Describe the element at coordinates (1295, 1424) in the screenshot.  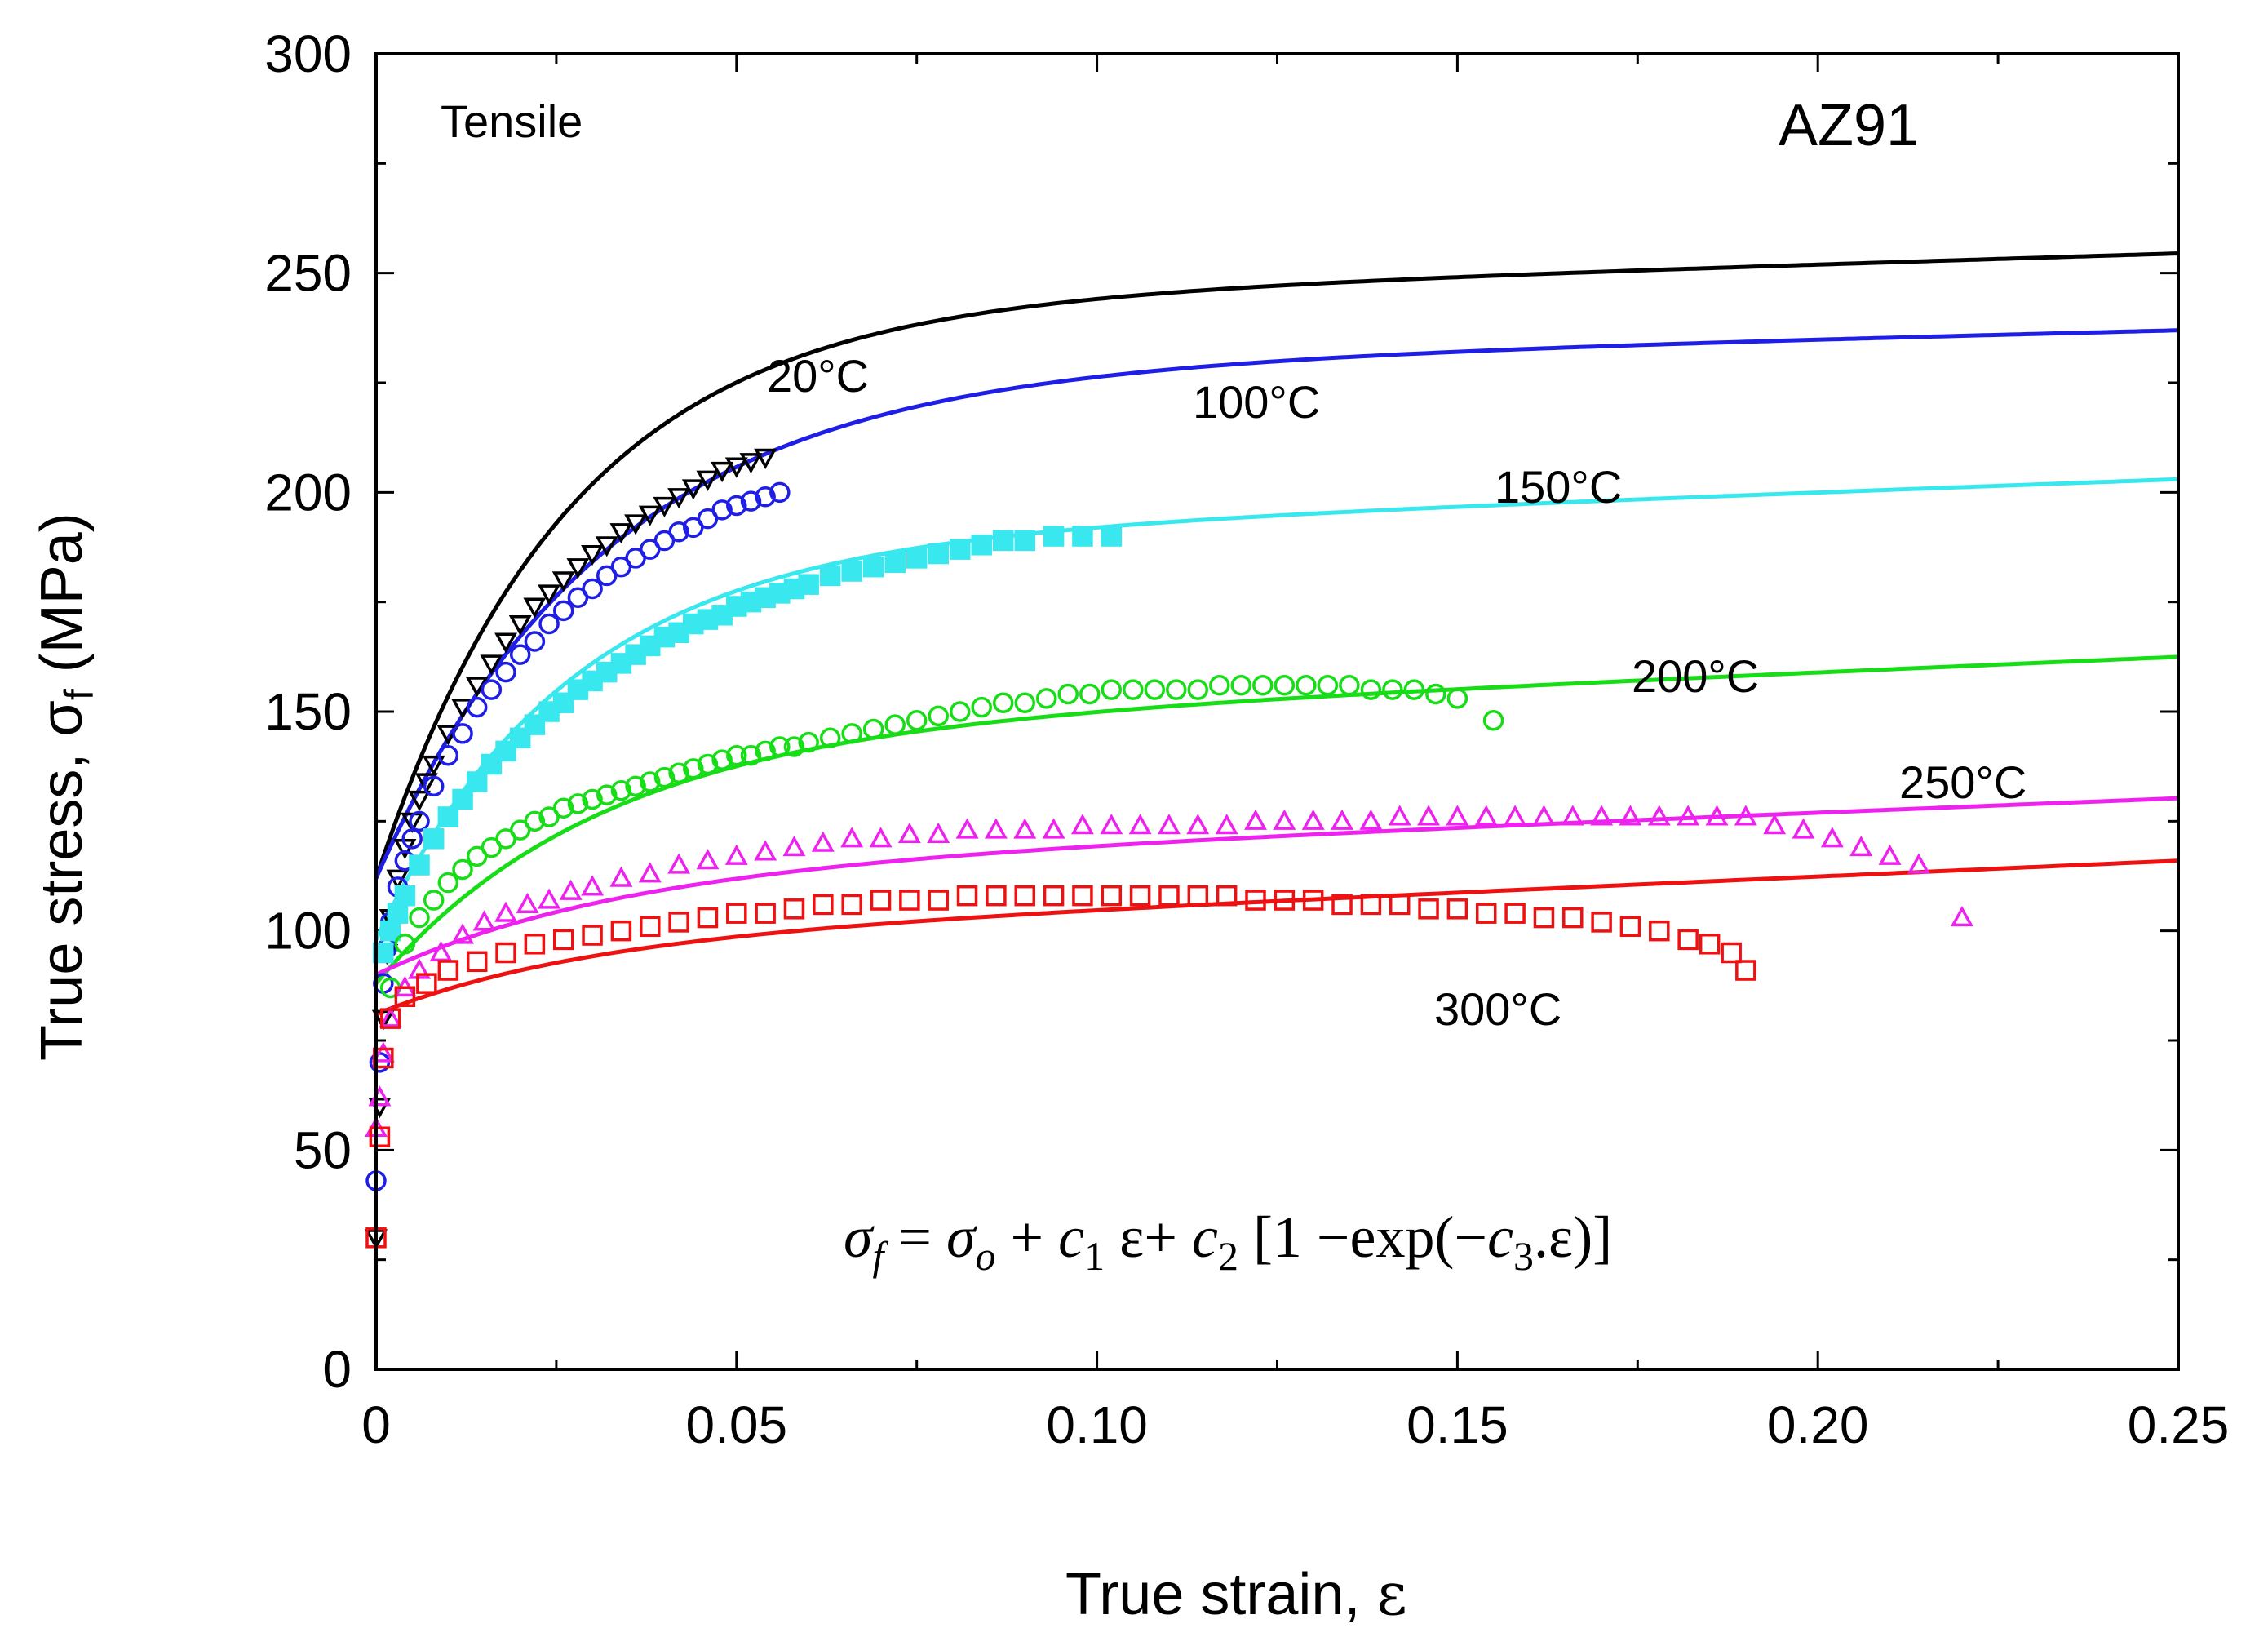
I see `x-tick-labels: 0 0.05 0.10 0.15 0.20 0.25` at that location.